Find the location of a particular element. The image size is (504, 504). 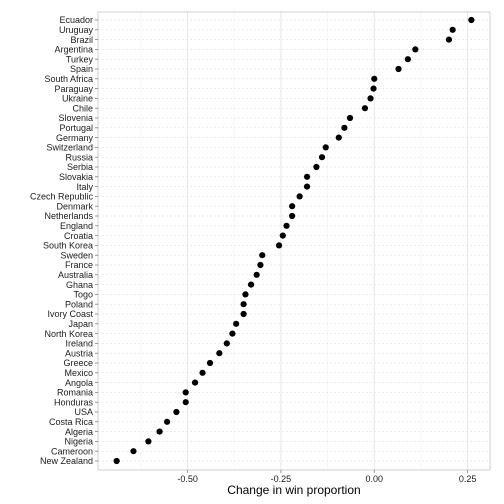

y-tick-label: Angola is located at coordinates (79, 383).